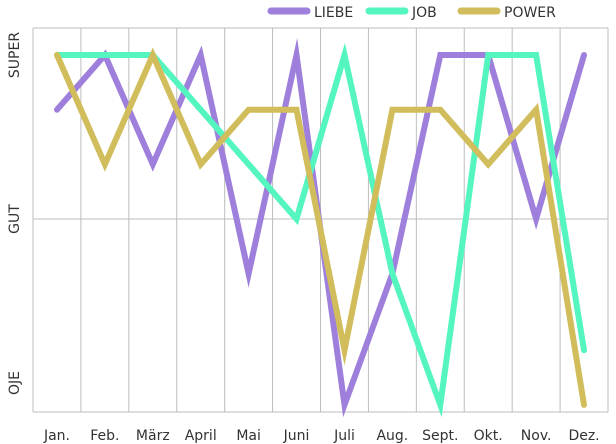 This screenshot has height=444, width=616. What do you see at coordinates (201, 436) in the screenshot?
I see `x-tick-label: April` at bounding box center [201, 436].